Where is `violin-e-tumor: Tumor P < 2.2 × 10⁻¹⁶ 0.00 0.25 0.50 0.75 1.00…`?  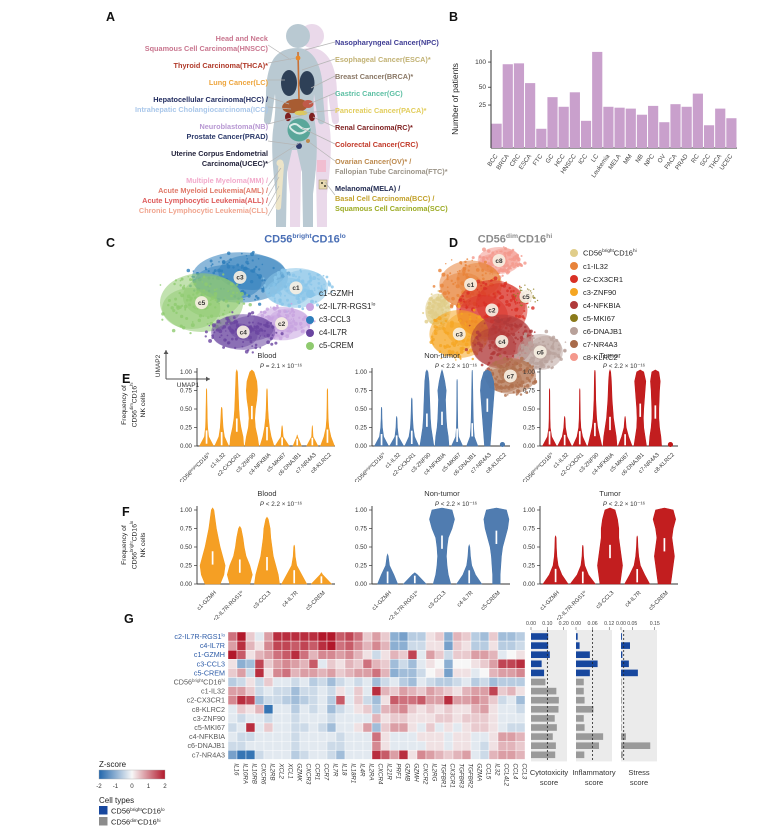
violin-e-tumor: Tumor P < 2.2 × 10⁻¹⁶ 0.00 0.25 0.50 0.75 1.00… is located at coordinates (600, 416).